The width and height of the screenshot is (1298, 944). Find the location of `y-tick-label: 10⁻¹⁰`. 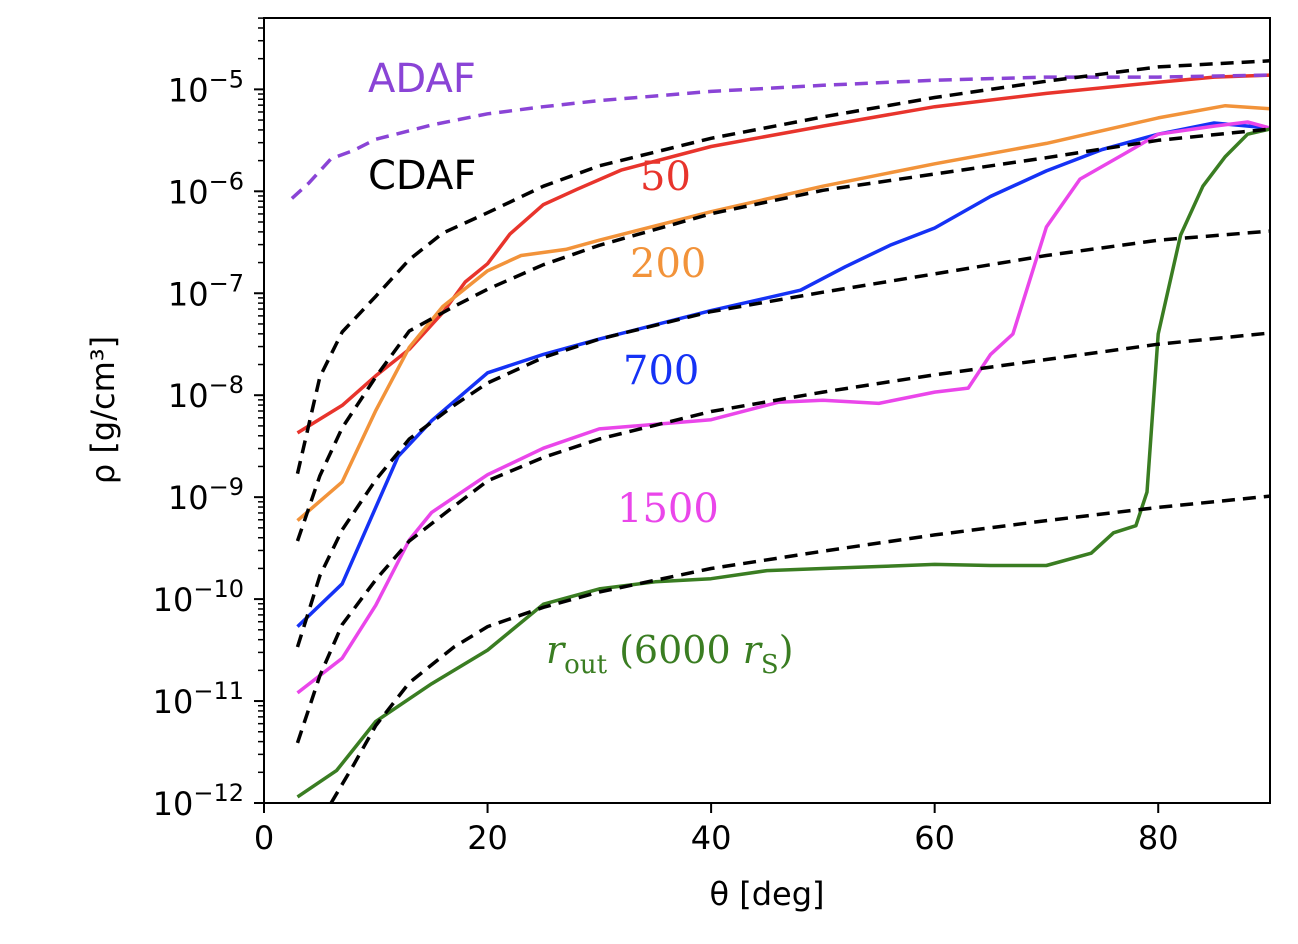

y-tick-label: 10⁻¹⁰ is located at coordinates (198, 597).